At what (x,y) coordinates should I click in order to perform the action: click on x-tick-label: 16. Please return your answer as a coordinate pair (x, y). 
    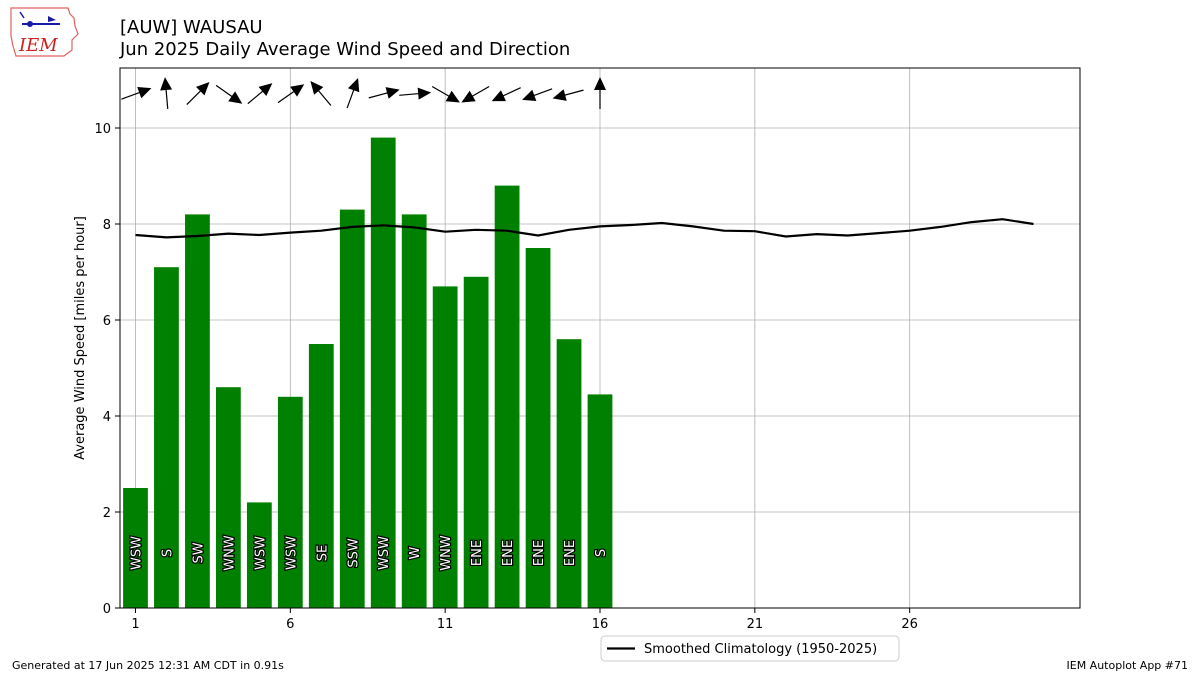
    Looking at the image, I should click on (600, 624).